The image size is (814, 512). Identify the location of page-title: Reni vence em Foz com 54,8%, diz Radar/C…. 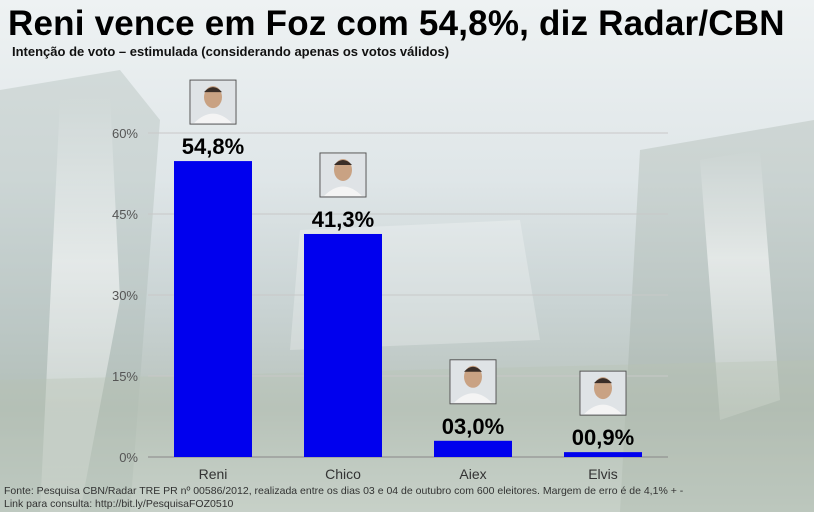
(396, 23).